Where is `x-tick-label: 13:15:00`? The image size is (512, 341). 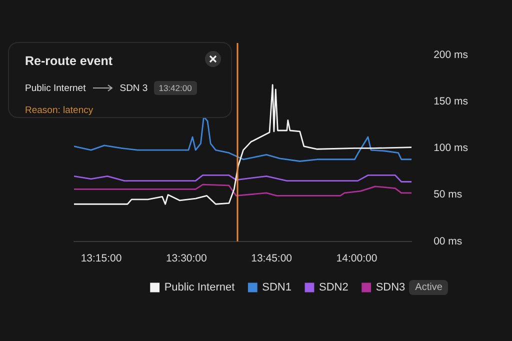 x-tick-label: 13:15:00 is located at coordinates (101, 258).